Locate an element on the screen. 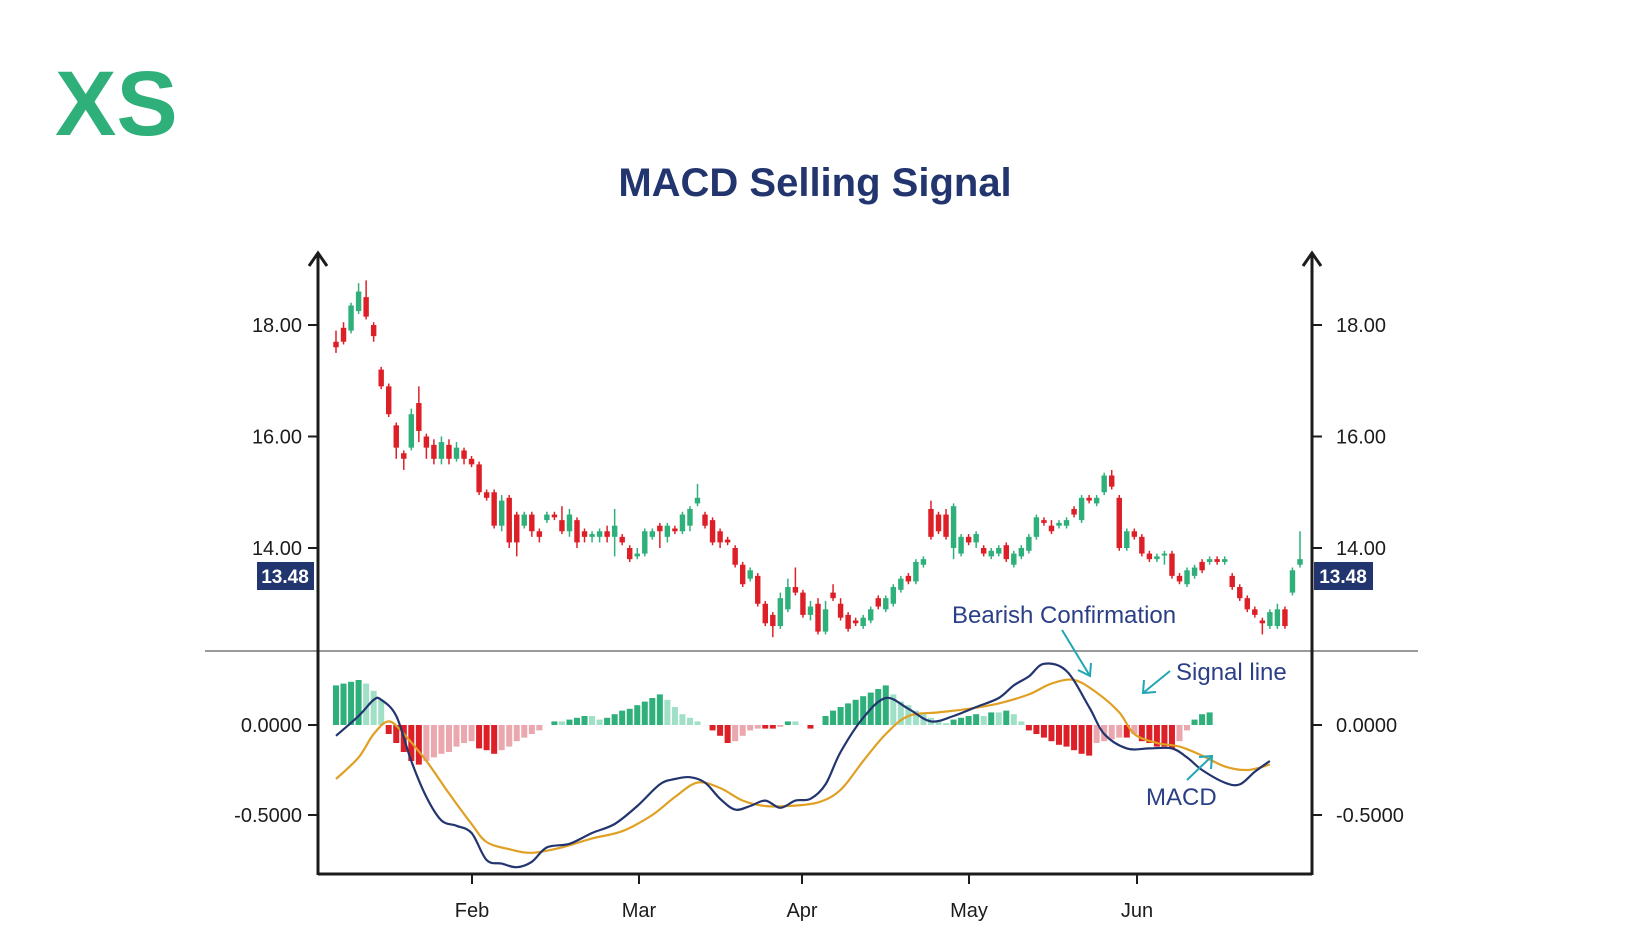  macd-histogram is located at coordinates (772, 722).